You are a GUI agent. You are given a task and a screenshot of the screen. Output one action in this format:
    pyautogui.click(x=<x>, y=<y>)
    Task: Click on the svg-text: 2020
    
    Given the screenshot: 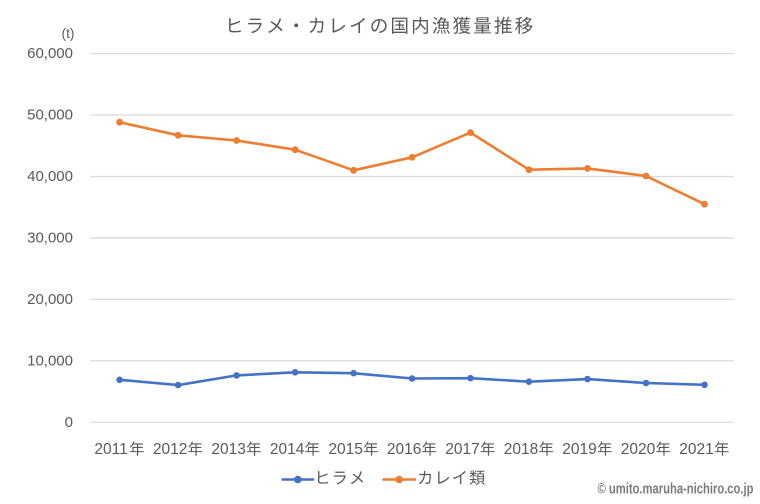 What is the action you would take?
    pyautogui.click(x=638, y=449)
    